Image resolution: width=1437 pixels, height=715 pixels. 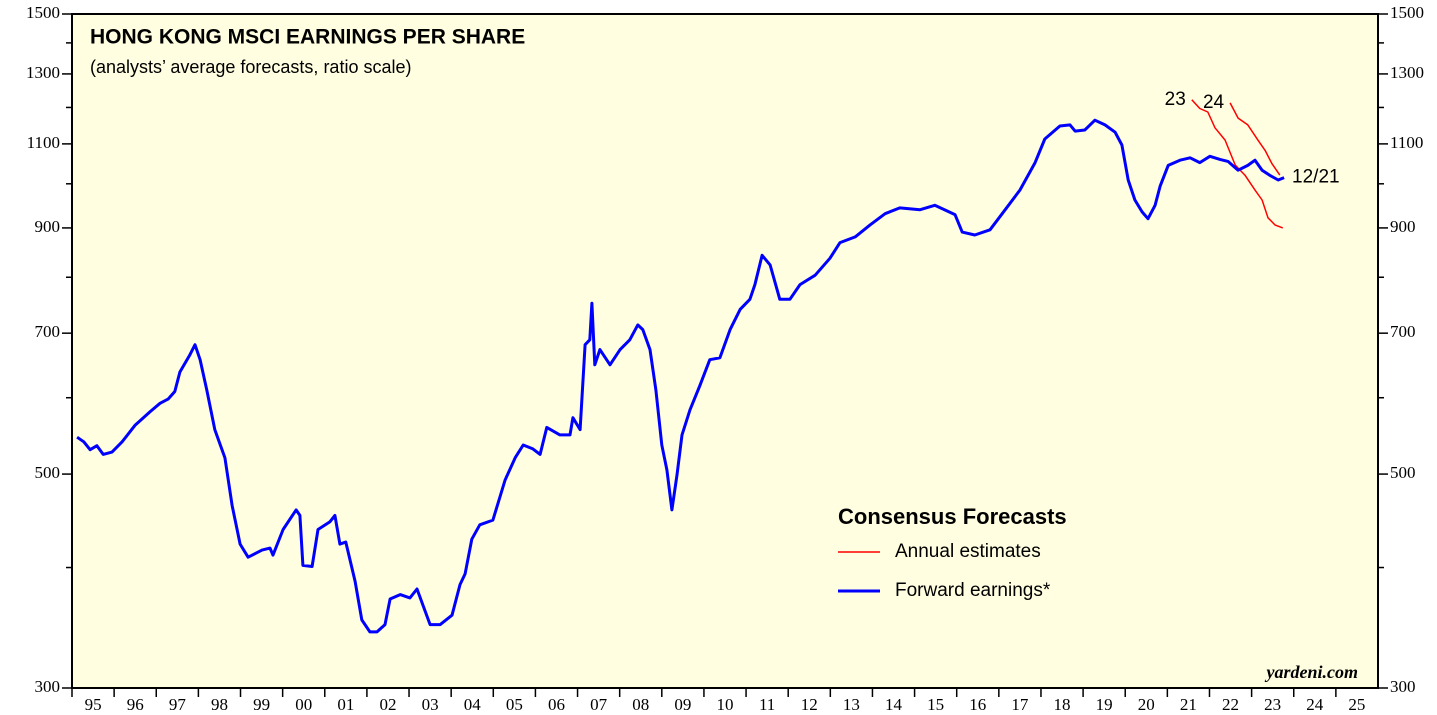 I want to click on source: yardeni.com, so click(x=1312, y=672).